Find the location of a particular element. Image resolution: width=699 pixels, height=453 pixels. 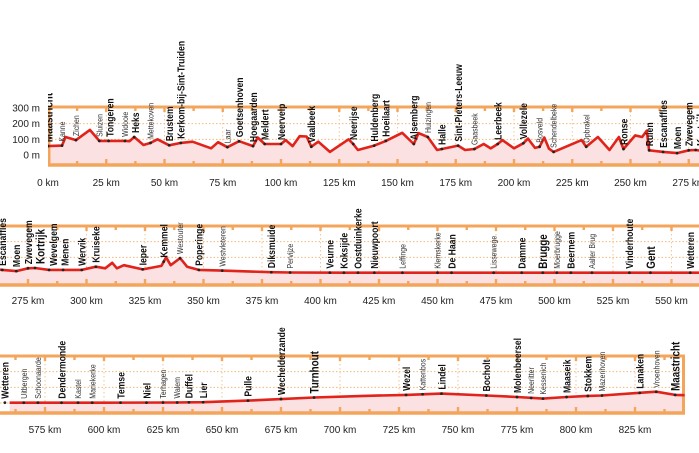

town-label: Menen is located at coordinates (66, 252).